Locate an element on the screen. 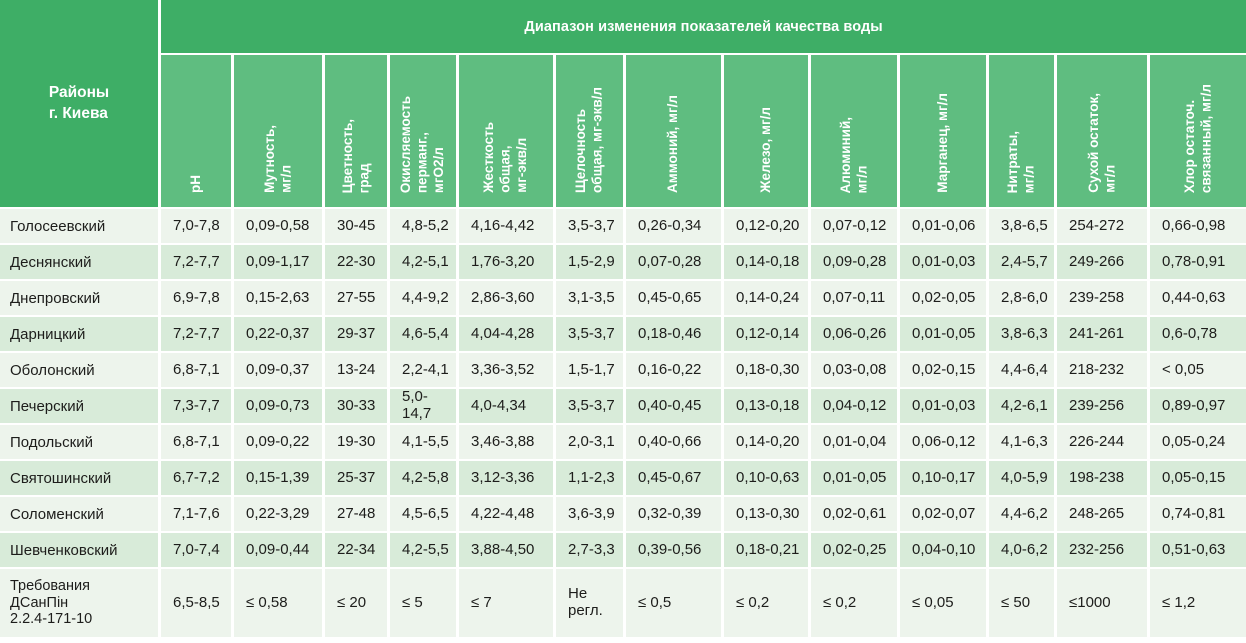 The image size is (1246, 643). value-cell: 4,4-9,2 is located at coordinates (423, 298).